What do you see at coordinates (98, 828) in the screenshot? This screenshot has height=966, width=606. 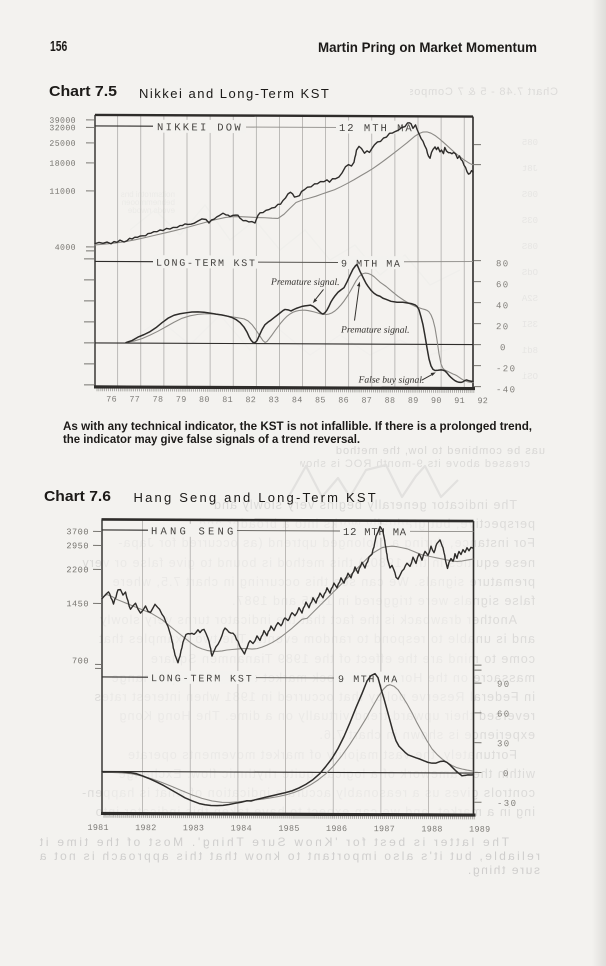 I see `svg-text: 1981` at bounding box center [98, 828].